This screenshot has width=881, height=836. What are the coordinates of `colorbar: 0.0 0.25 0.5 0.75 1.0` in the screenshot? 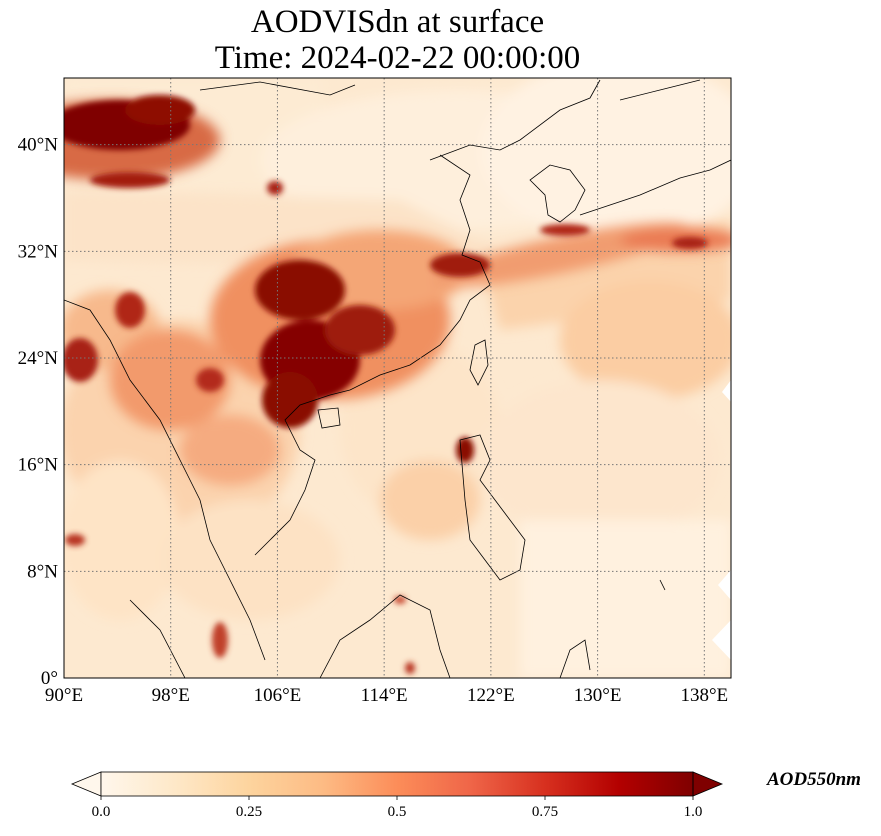 It's located at (397, 795).